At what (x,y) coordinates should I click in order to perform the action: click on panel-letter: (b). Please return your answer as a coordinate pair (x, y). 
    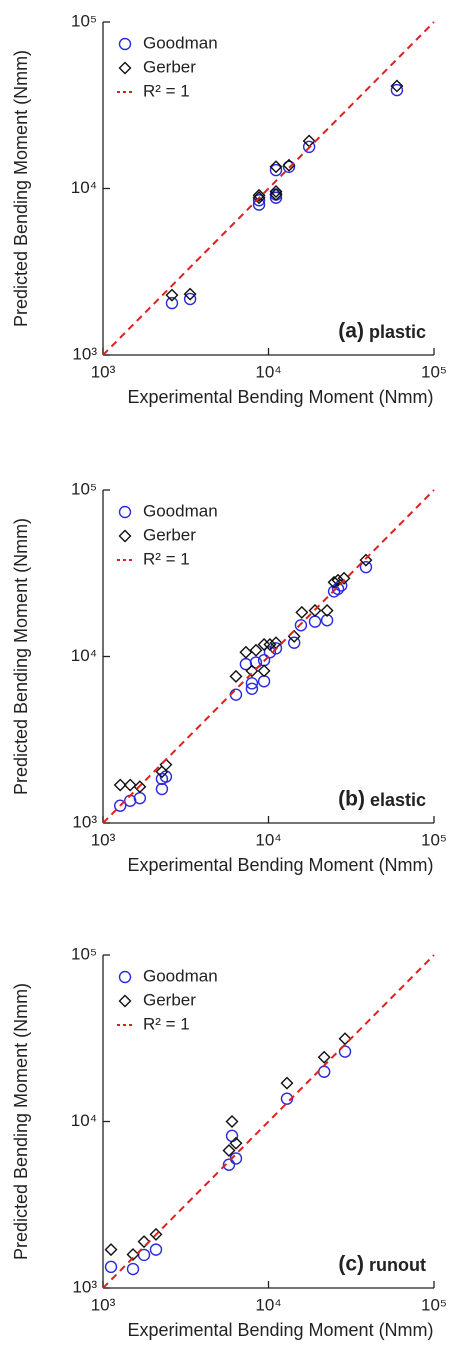
    Looking at the image, I should click on (351, 799).